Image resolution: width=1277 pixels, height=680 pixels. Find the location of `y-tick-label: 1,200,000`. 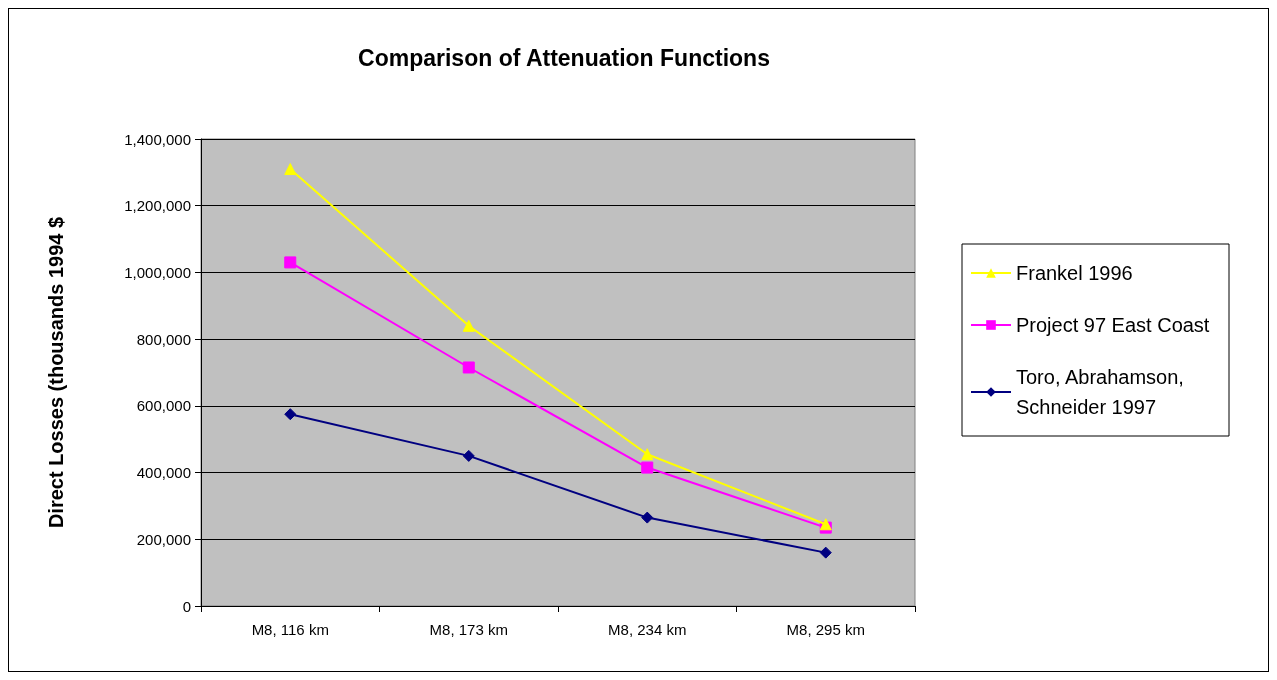

y-tick-label: 1,200,000 is located at coordinates (157, 206).